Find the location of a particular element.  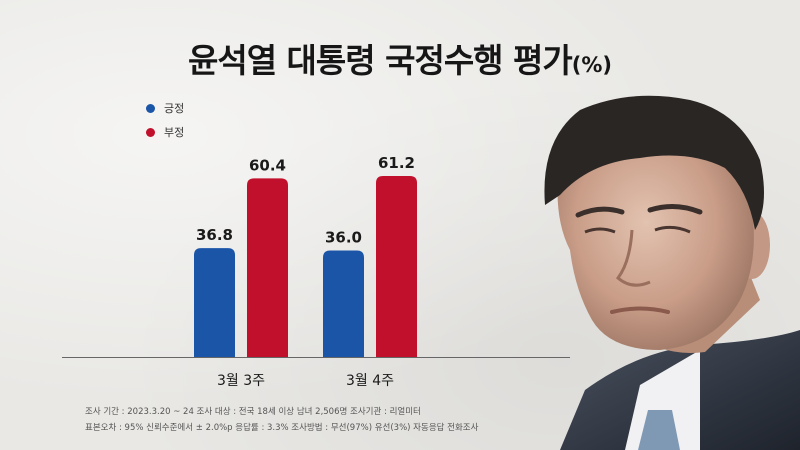

legend-dot-negative is located at coordinates (150, 132).